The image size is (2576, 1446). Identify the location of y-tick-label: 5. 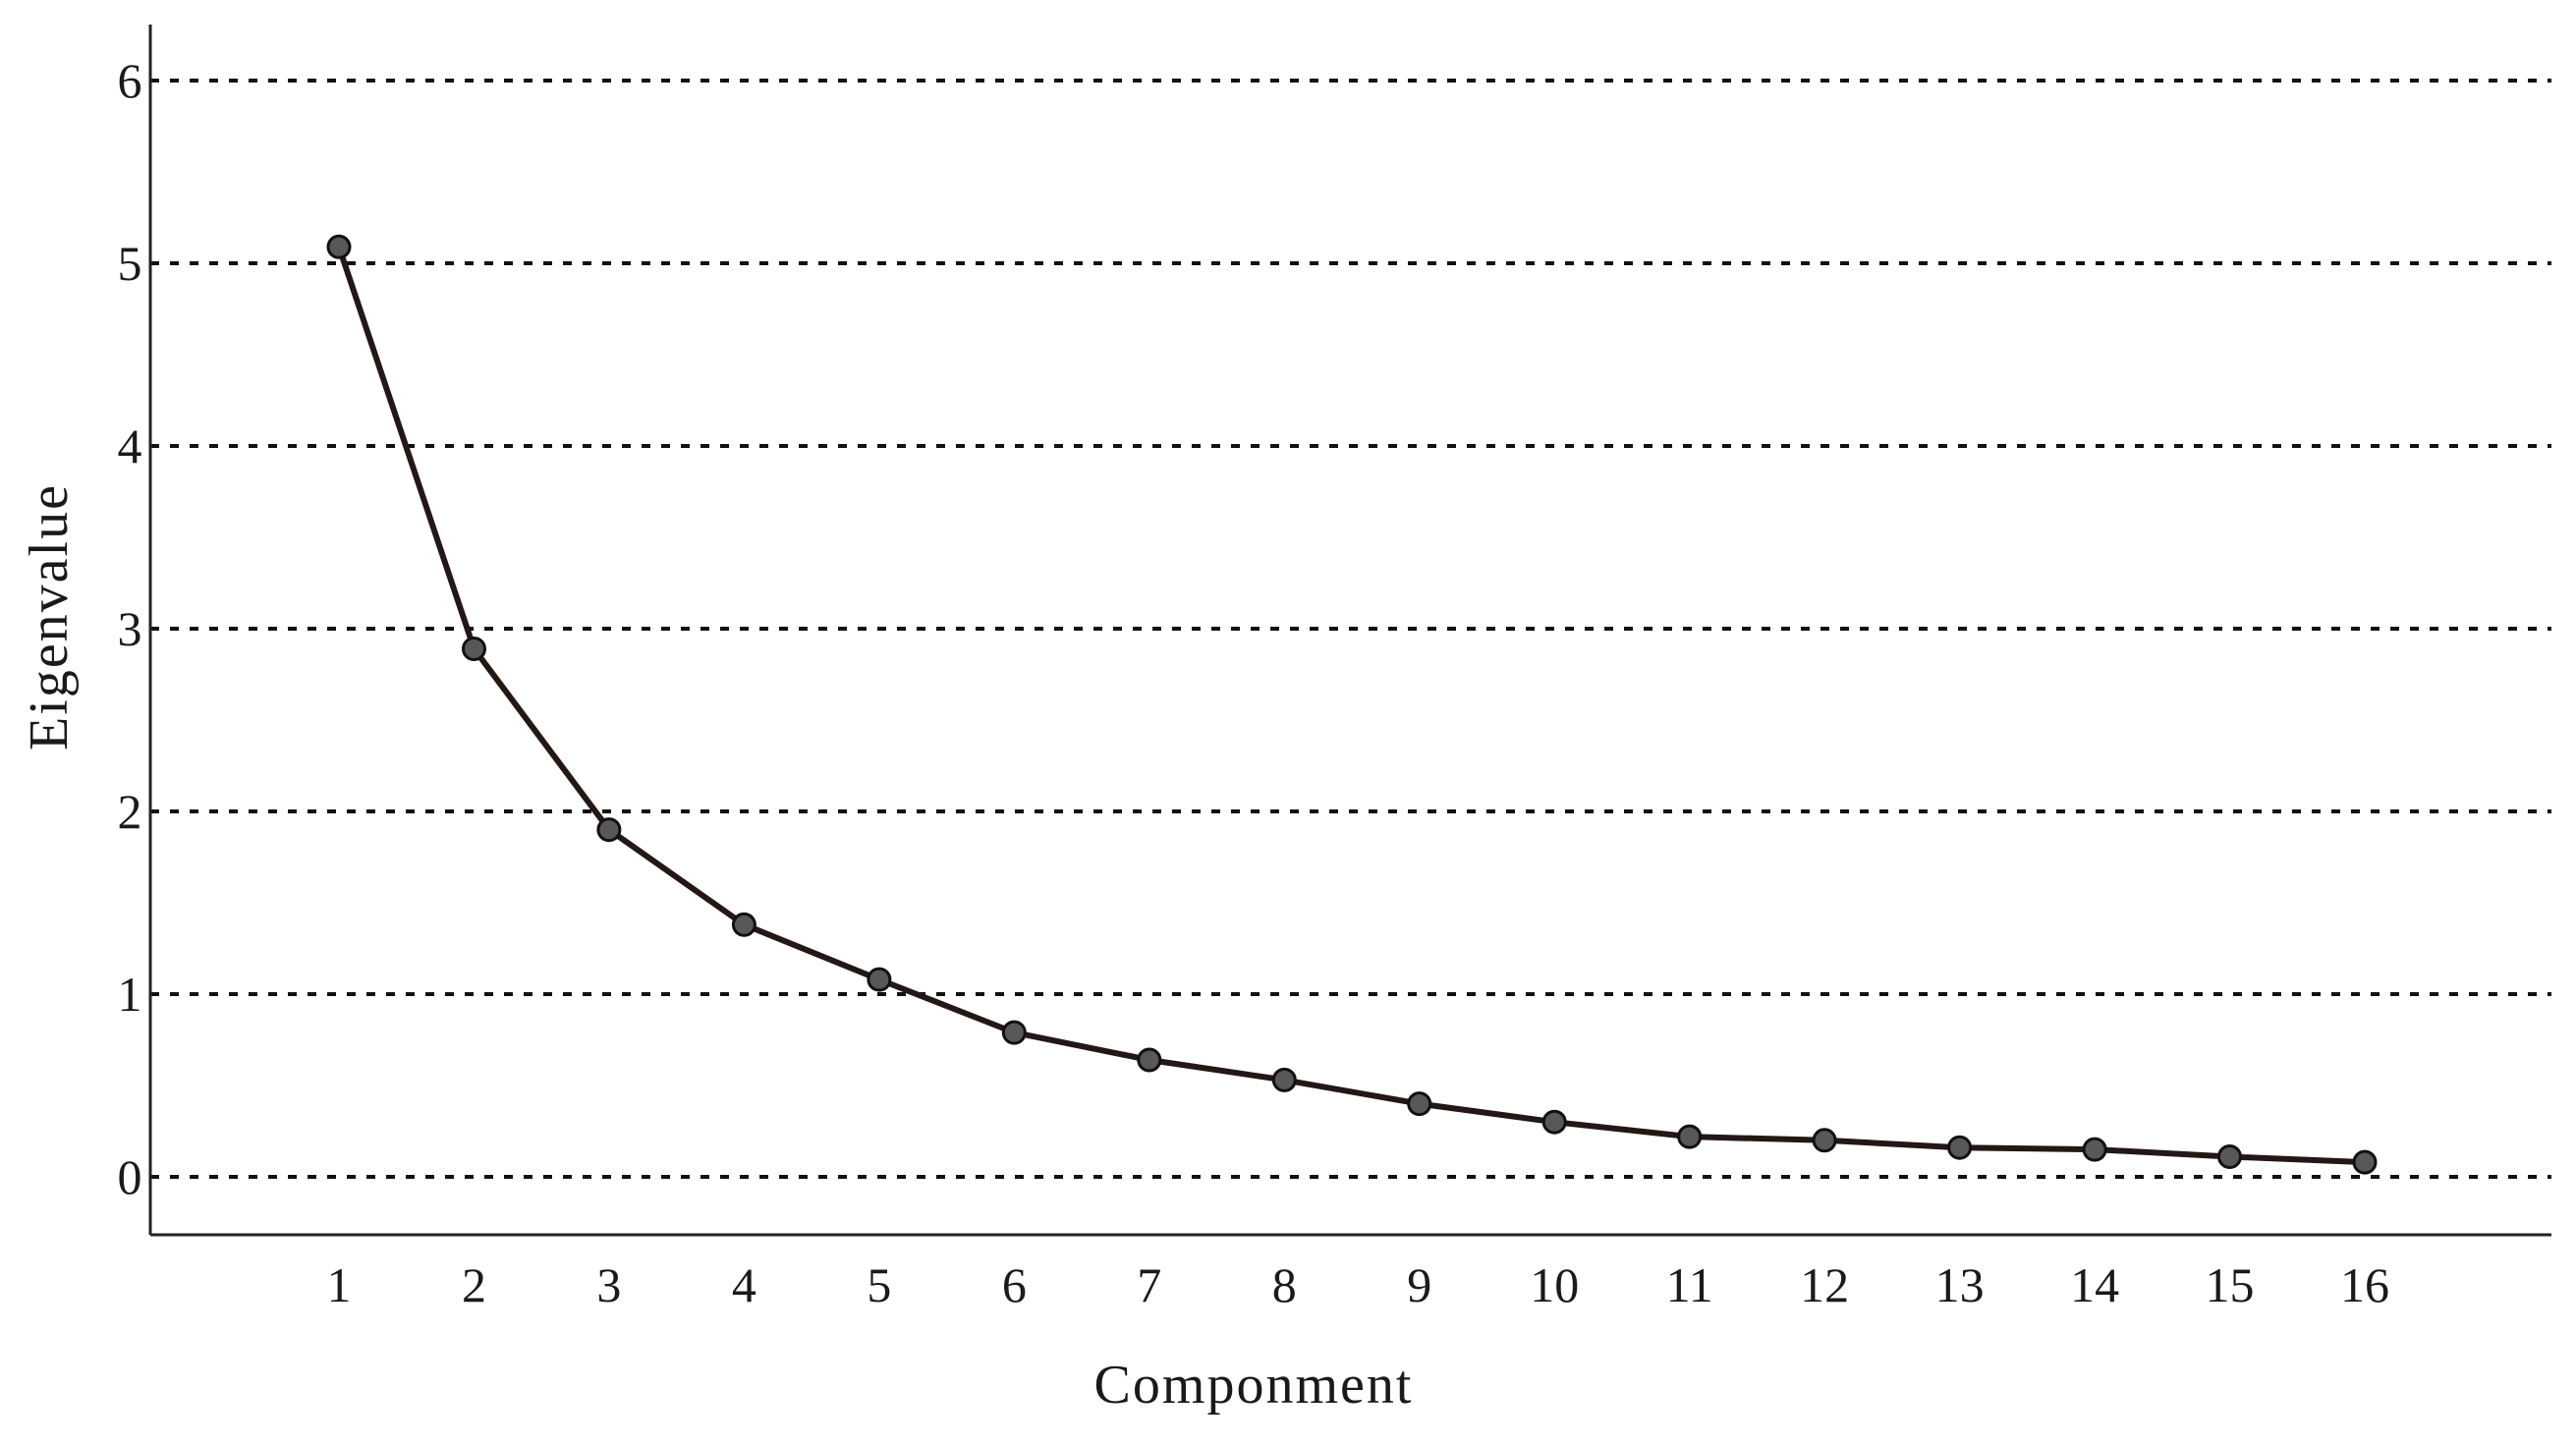
(130, 263).